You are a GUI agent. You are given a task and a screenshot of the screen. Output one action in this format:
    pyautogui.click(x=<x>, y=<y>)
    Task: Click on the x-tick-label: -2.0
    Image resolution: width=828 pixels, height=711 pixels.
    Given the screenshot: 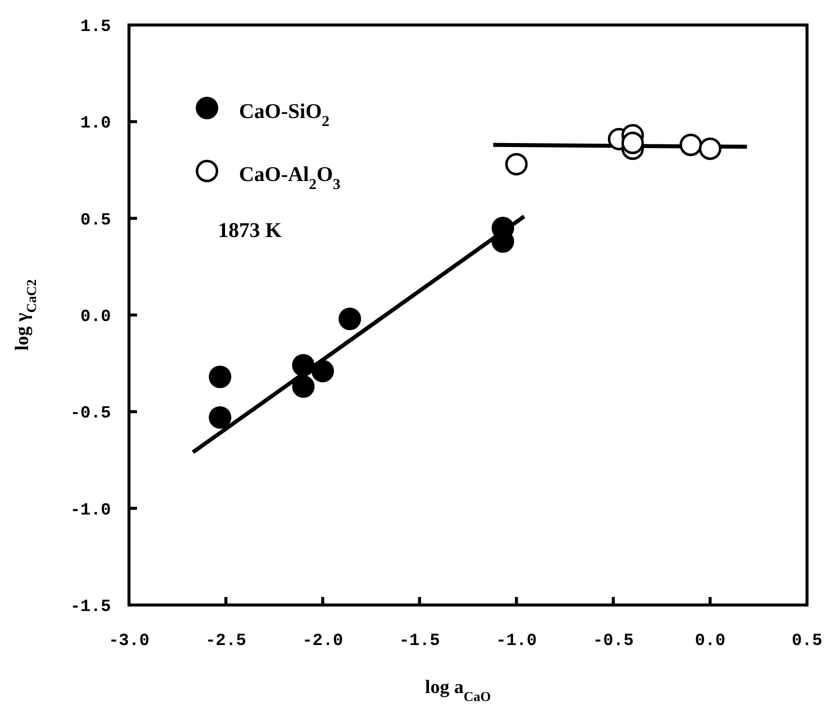 What is the action you would take?
    pyautogui.click(x=323, y=641)
    